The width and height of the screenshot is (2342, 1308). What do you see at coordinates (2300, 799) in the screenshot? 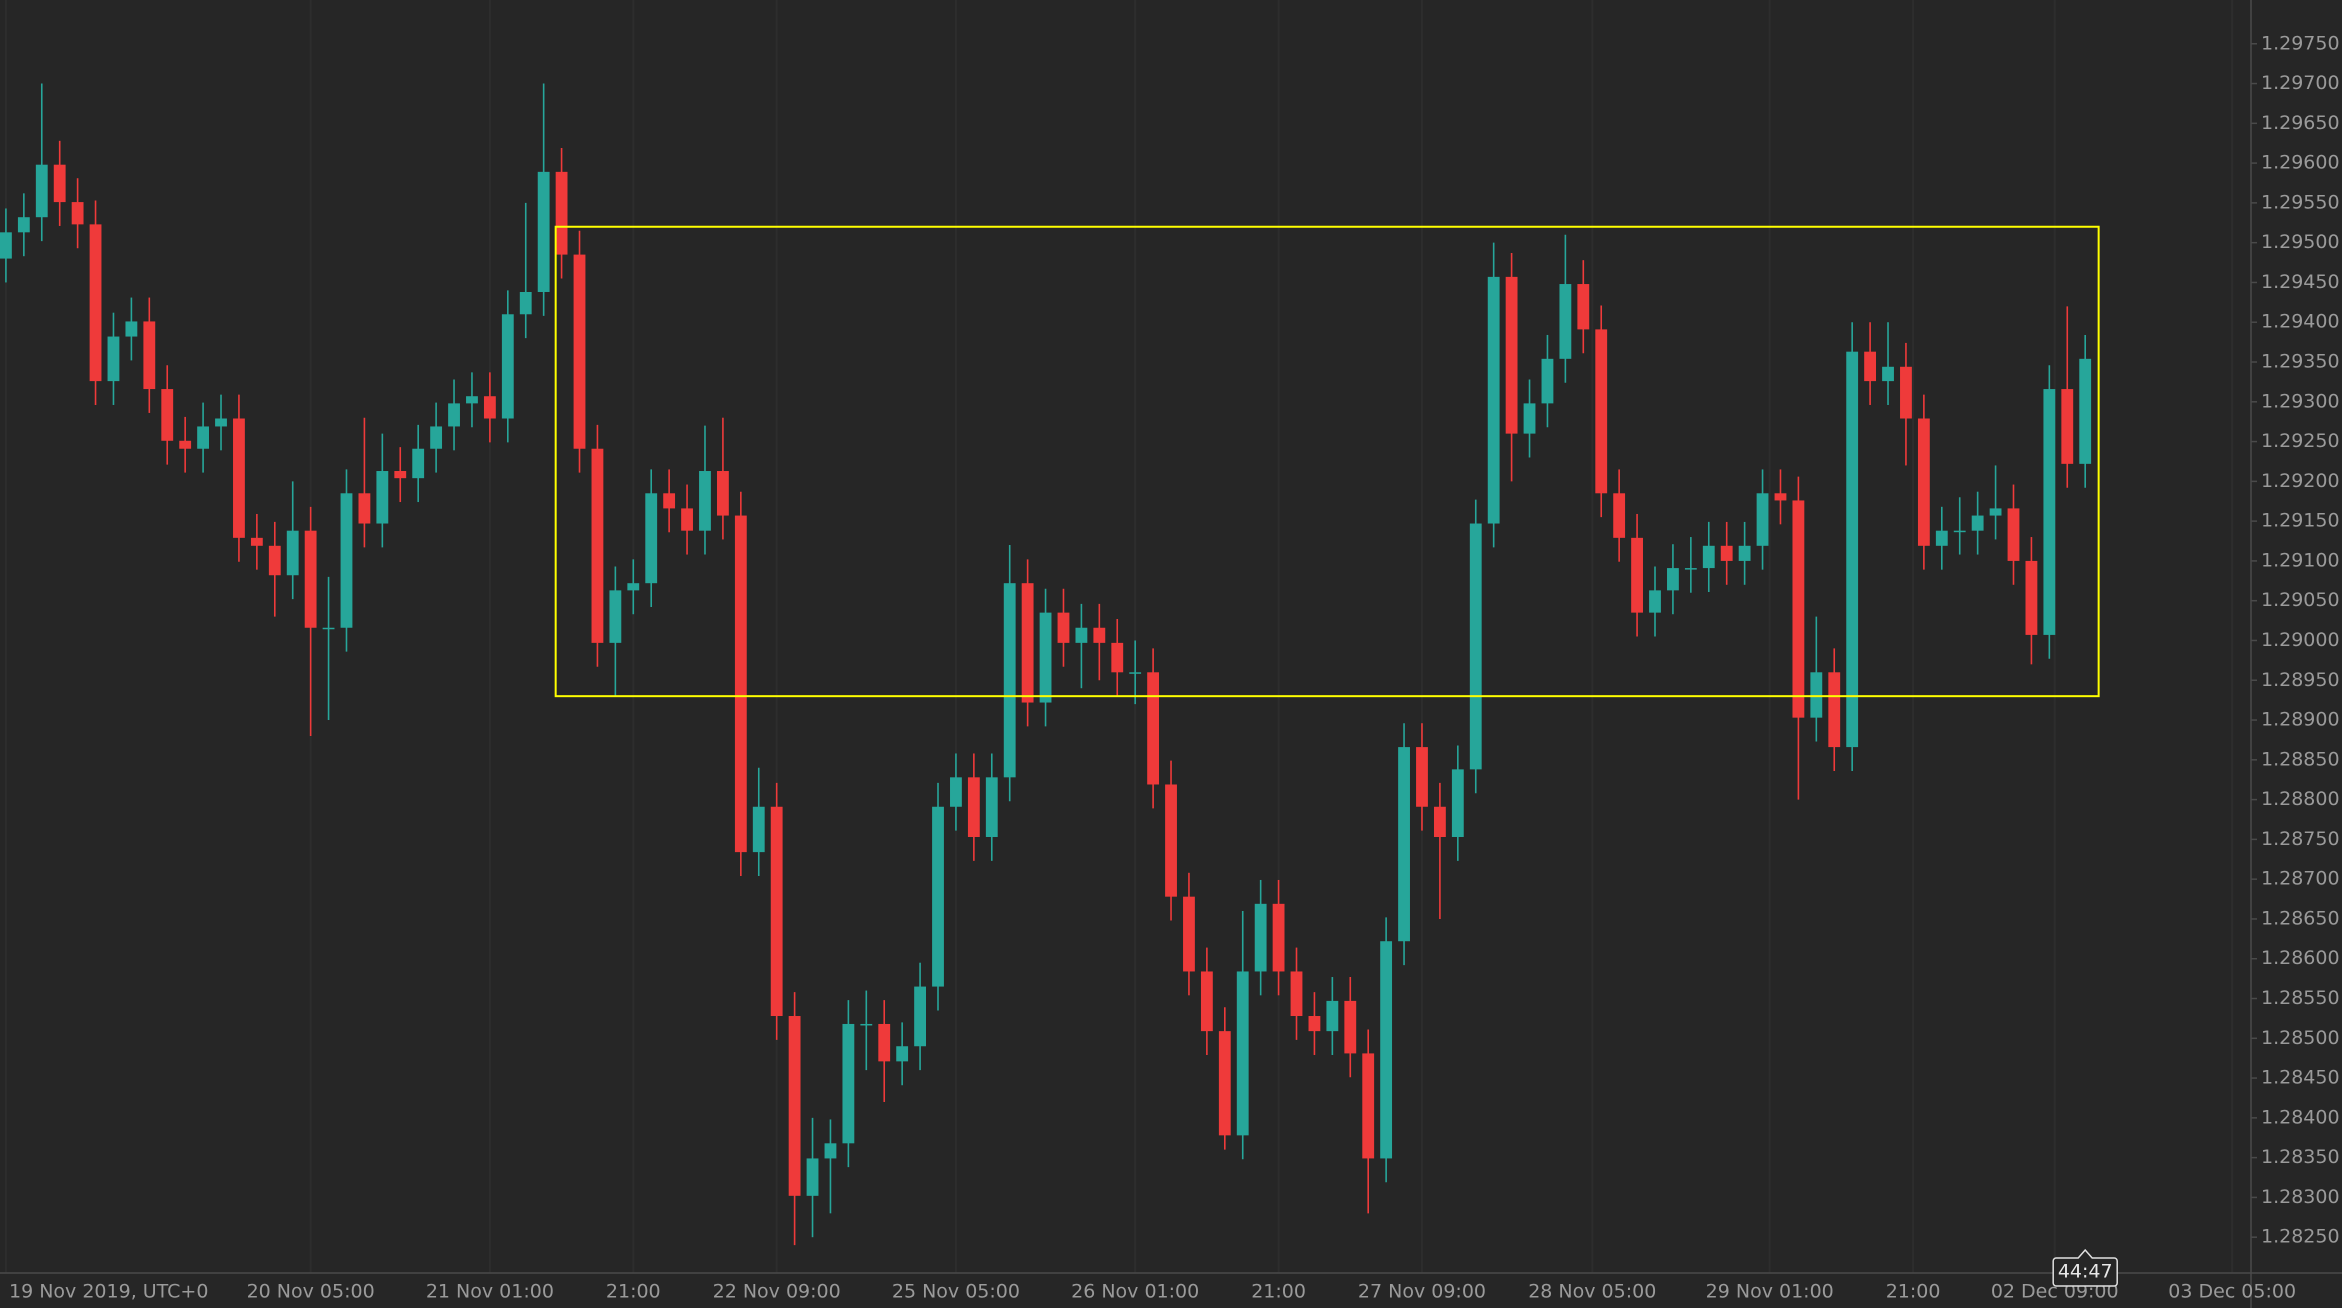
I see `y-tick-label: 1.28800` at bounding box center [2300, 799].